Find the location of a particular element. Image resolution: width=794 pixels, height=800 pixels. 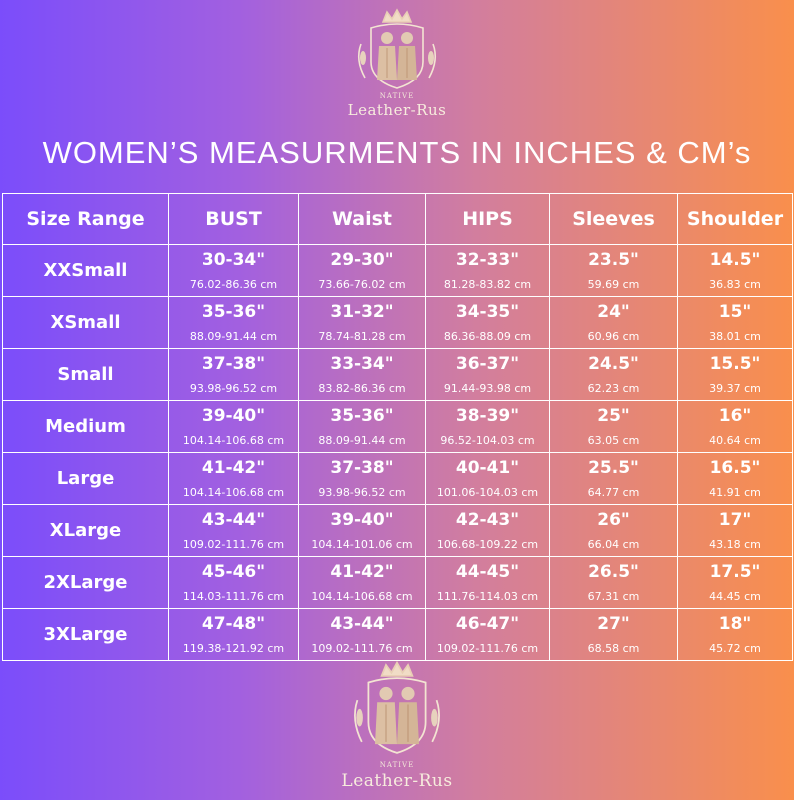

measurement-cell: 46-47" 109.02-111.76 cm is located at coordinates (487, 634).